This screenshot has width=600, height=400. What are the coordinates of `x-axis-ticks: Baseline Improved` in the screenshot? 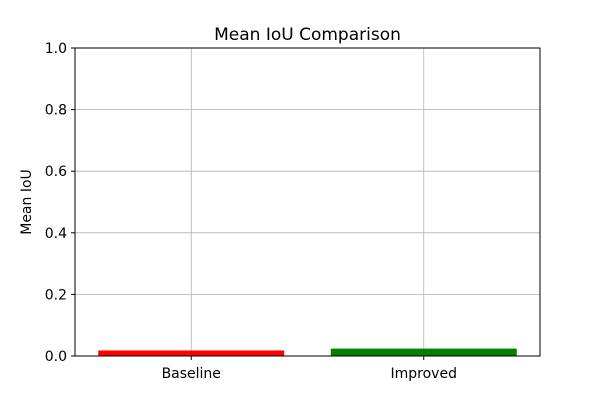 It's located at (309, 369).